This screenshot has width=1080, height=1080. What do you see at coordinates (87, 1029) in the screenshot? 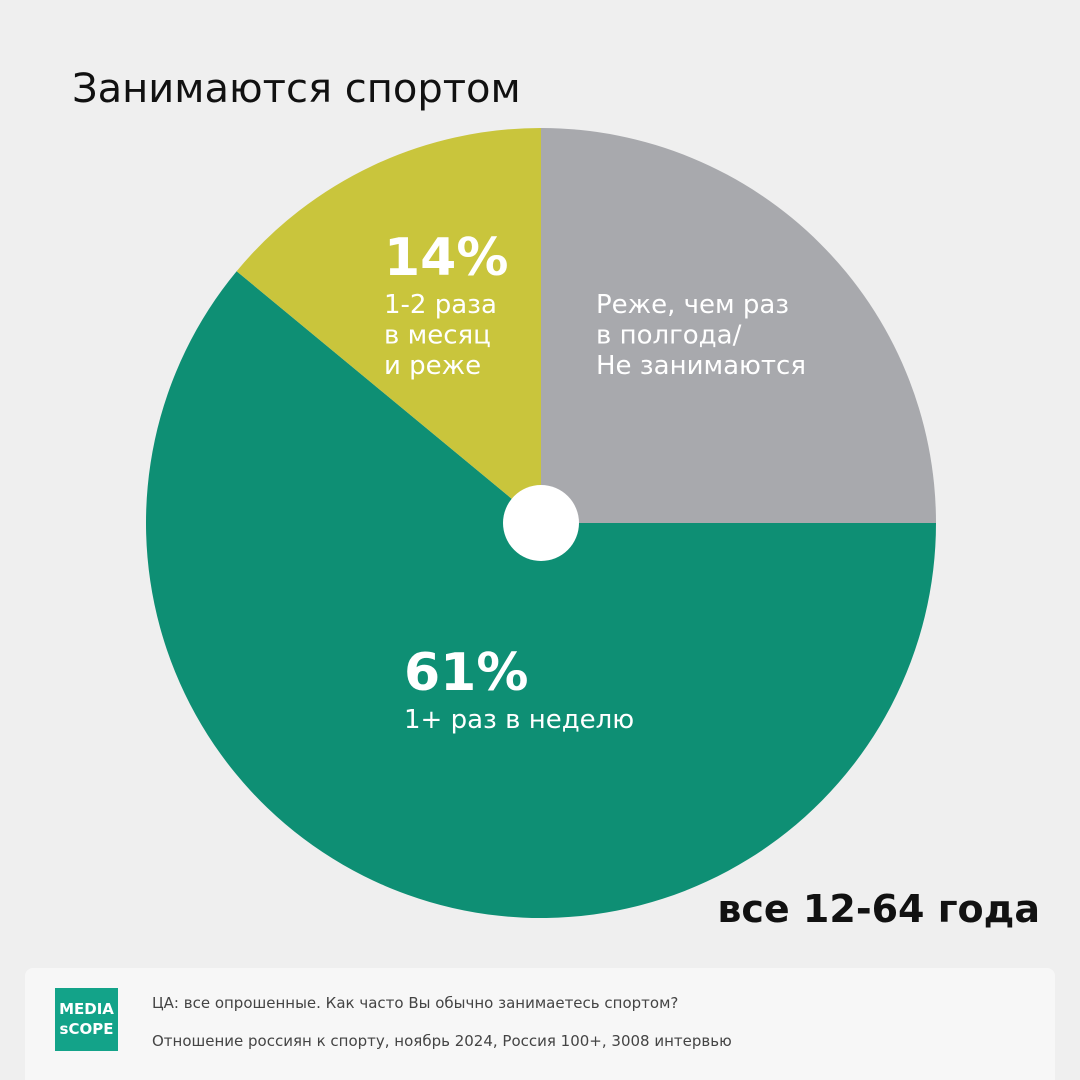
I see `logo-text: sCOPE` at bounding box center [87, 1029].